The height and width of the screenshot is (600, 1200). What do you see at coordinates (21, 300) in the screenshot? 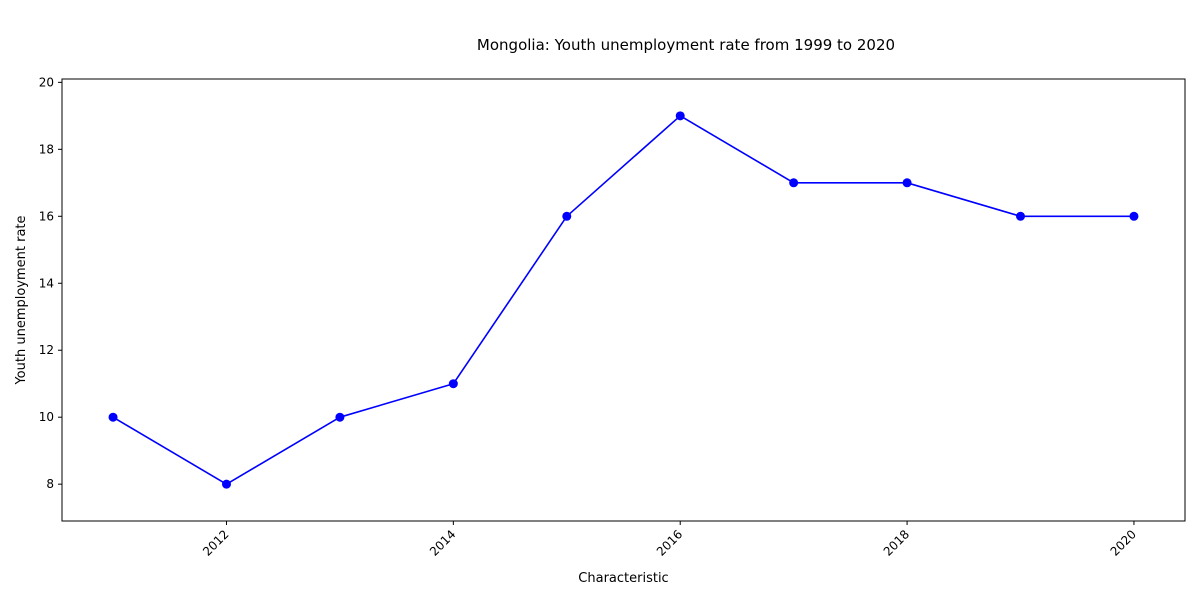
I see `y-axis-label: Youth unemployment rate` at bounding box center [21, 300].